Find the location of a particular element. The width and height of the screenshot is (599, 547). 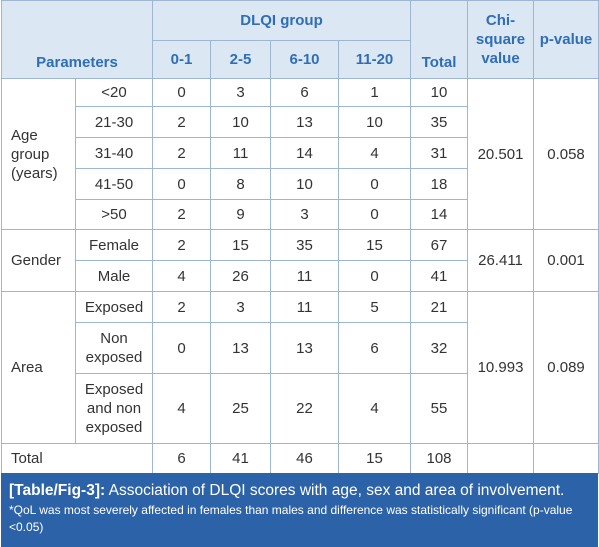

table-row: 31-40 2 11 14 4 31 is located at coordinates (300, 153).